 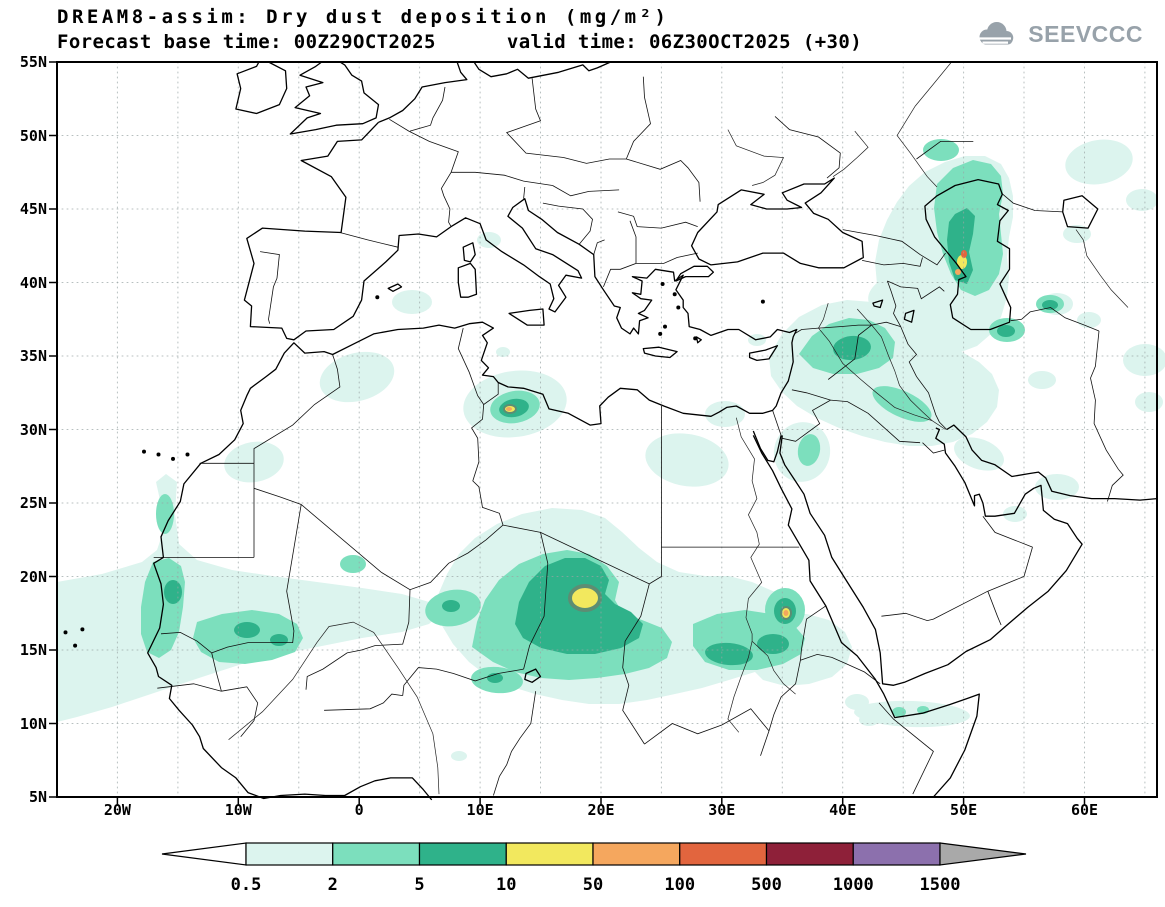 I want to click on lon-axis-label: 40E, so click(x=843, y=810).